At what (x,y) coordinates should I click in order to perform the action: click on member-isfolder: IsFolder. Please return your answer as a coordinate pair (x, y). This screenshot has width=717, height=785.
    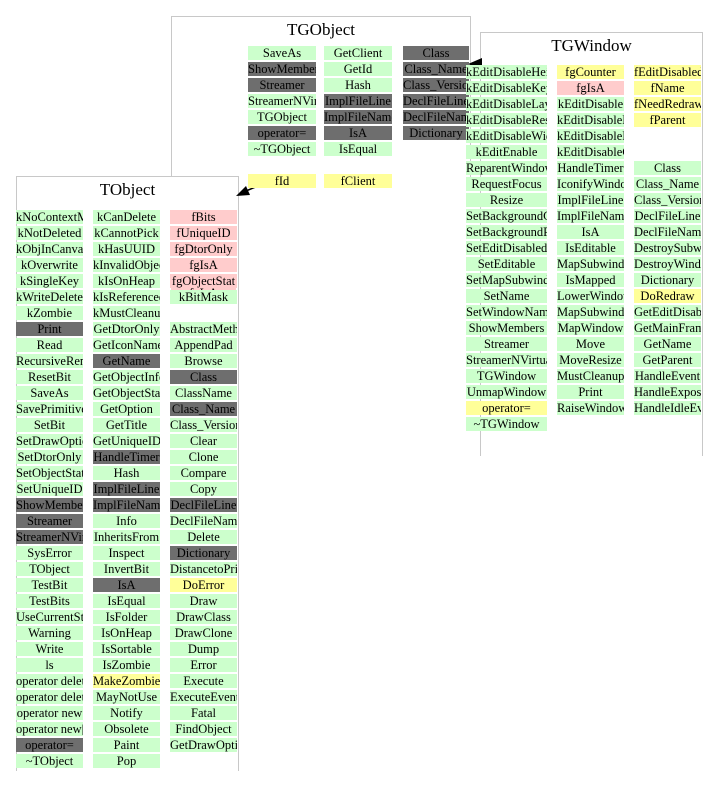
    Looking at the image, I should click on (126, 617).